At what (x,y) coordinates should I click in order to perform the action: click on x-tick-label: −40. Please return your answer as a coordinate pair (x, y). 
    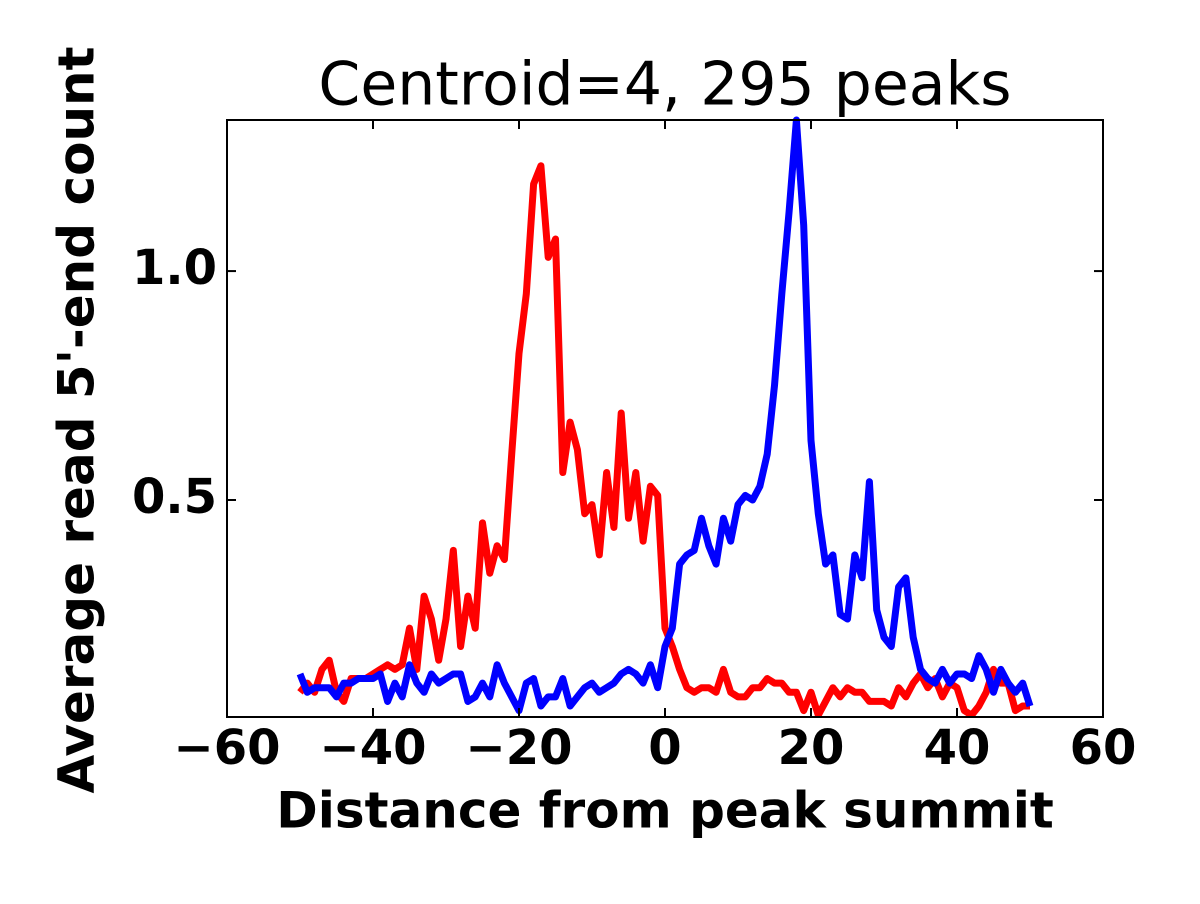
    Looking at the image, I should click on (372, 748).